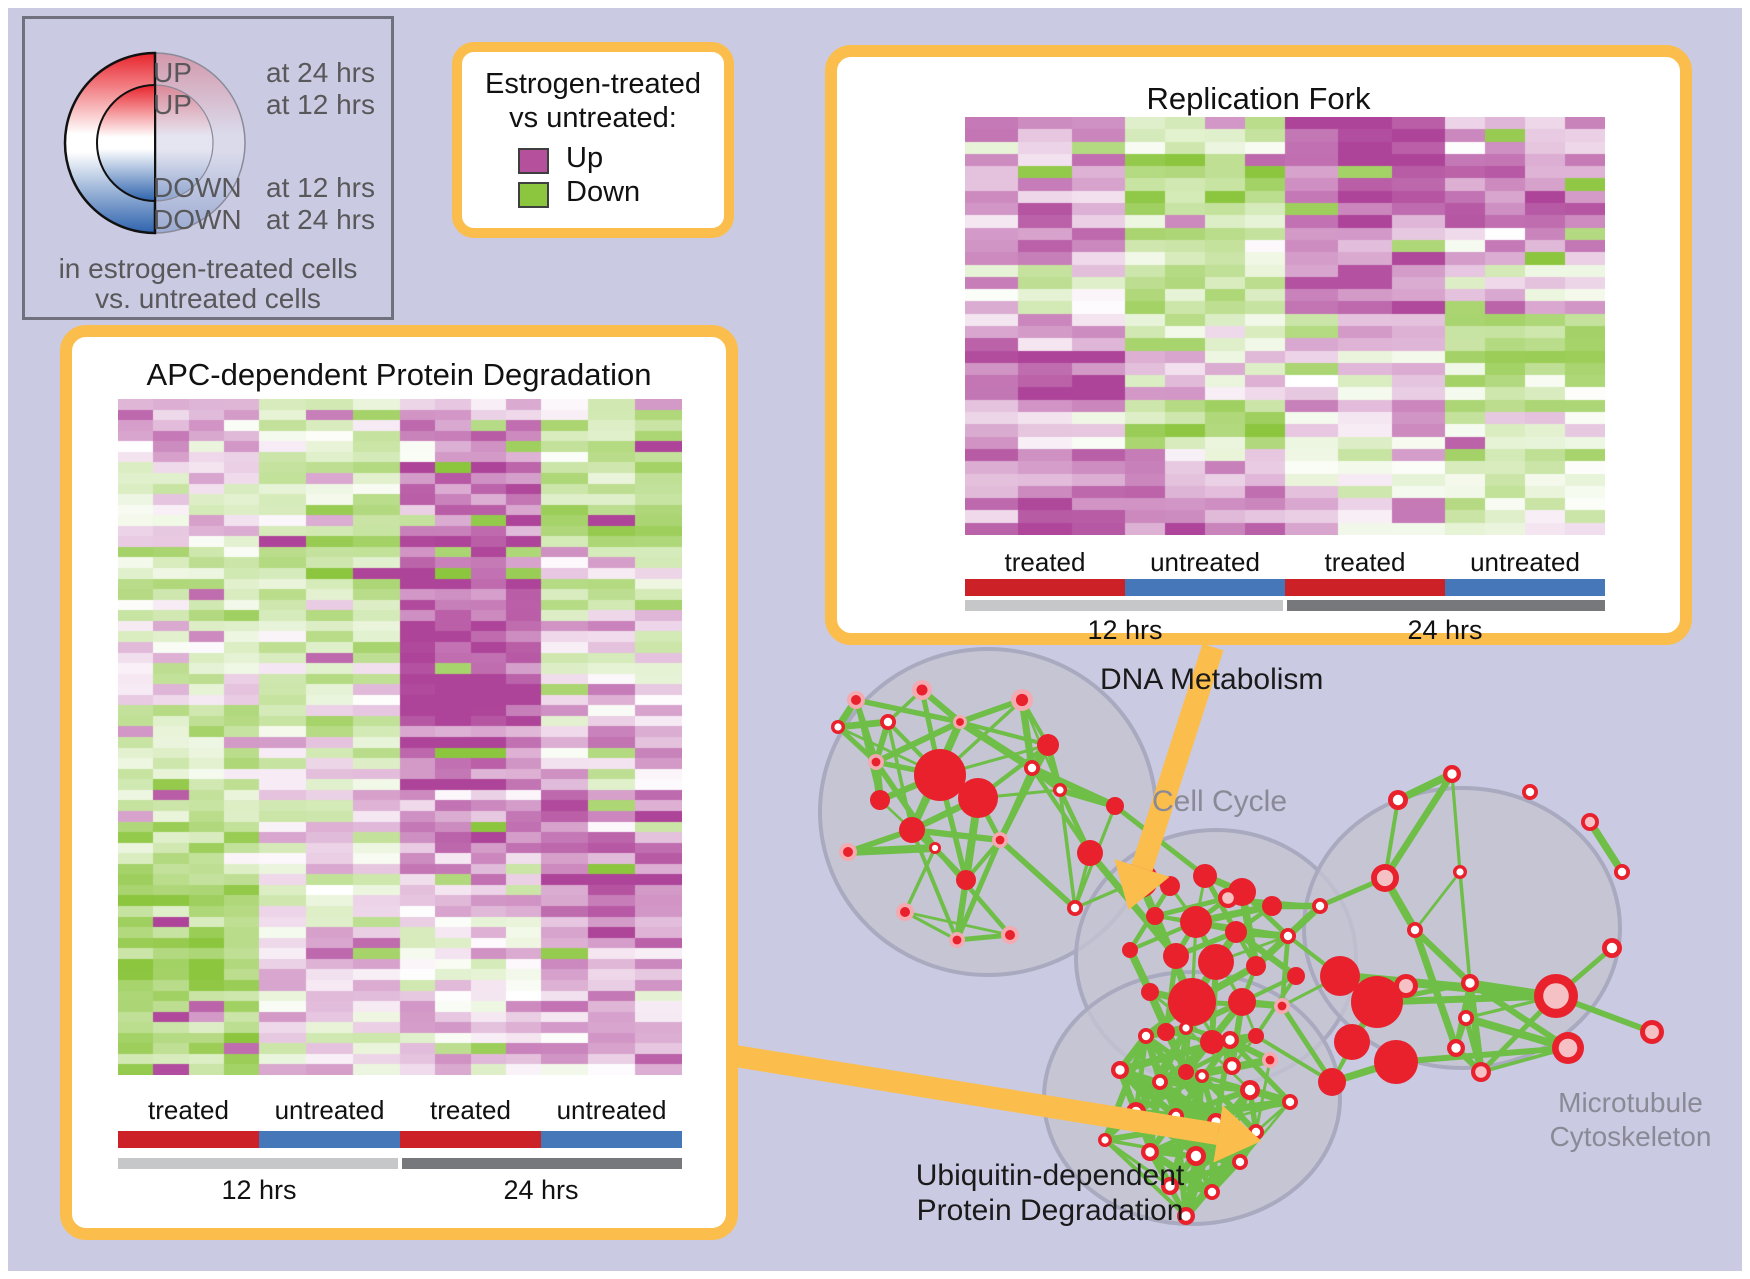  What do you see at coordinates (470, 1110) in the screenshot?
I see `apc-cond-label-treated-24: treated` at bounding box center [470, 1110].